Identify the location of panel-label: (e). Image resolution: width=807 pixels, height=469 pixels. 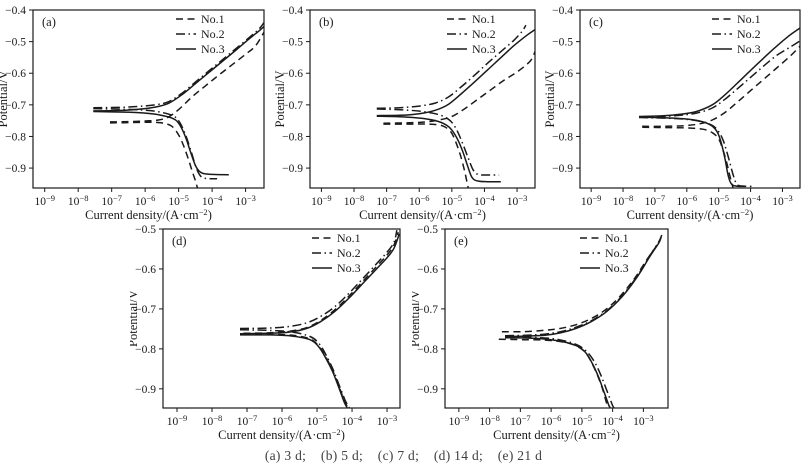
(461, 241).